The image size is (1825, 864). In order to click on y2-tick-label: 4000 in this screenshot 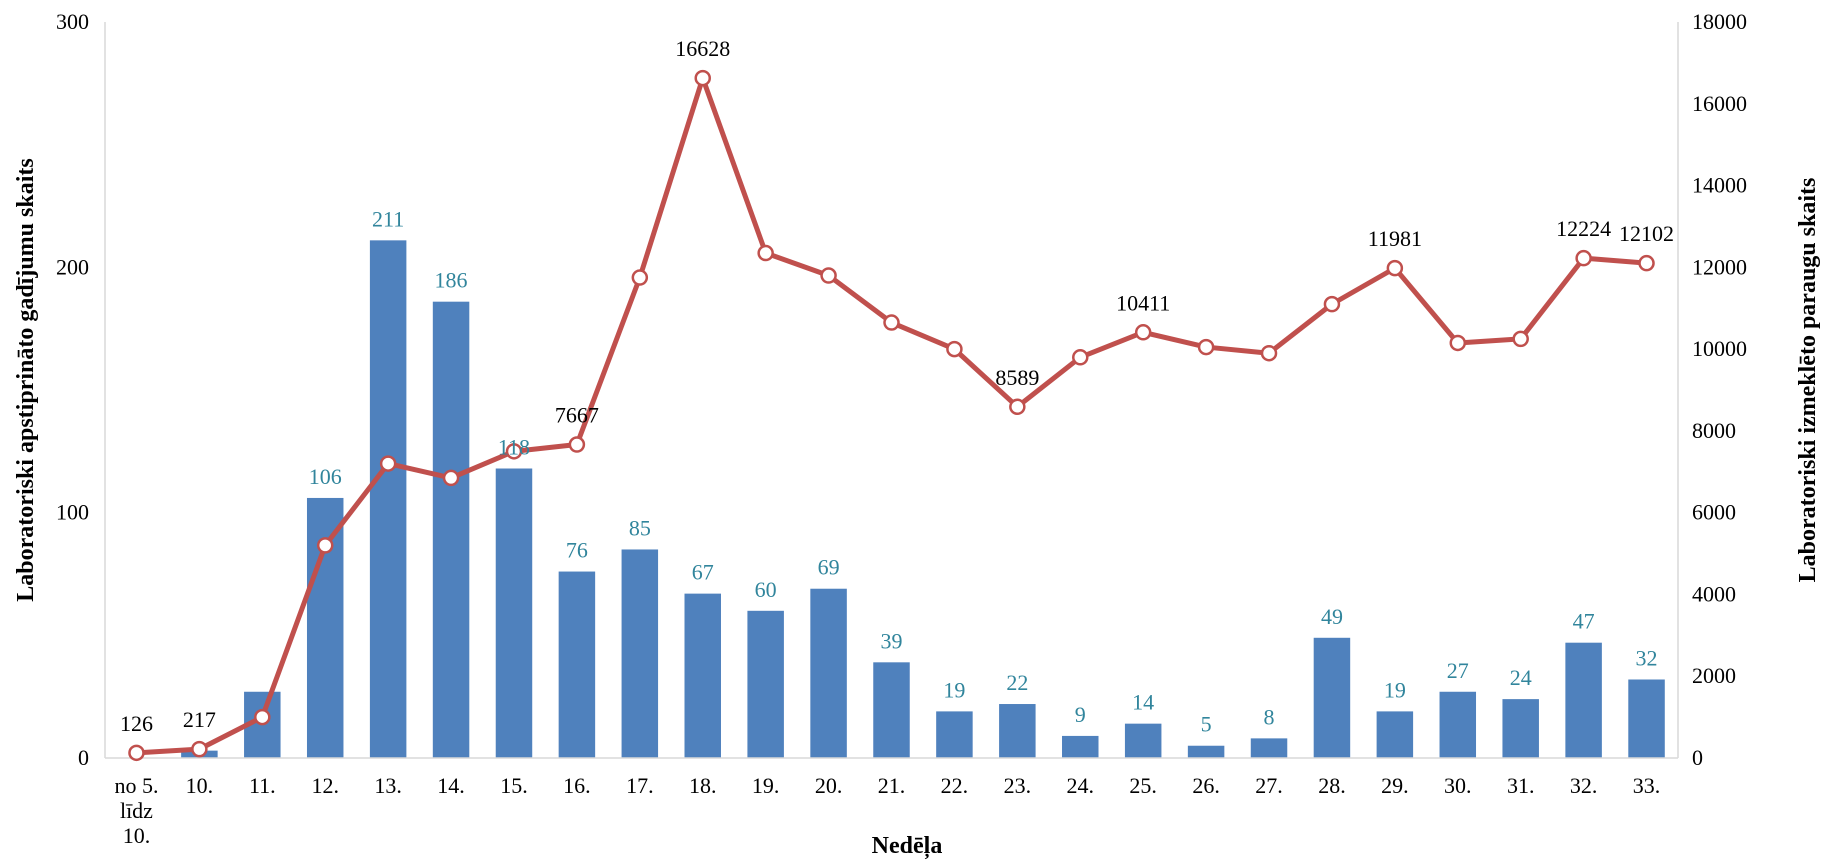, I will do `click(1714, 593)`.